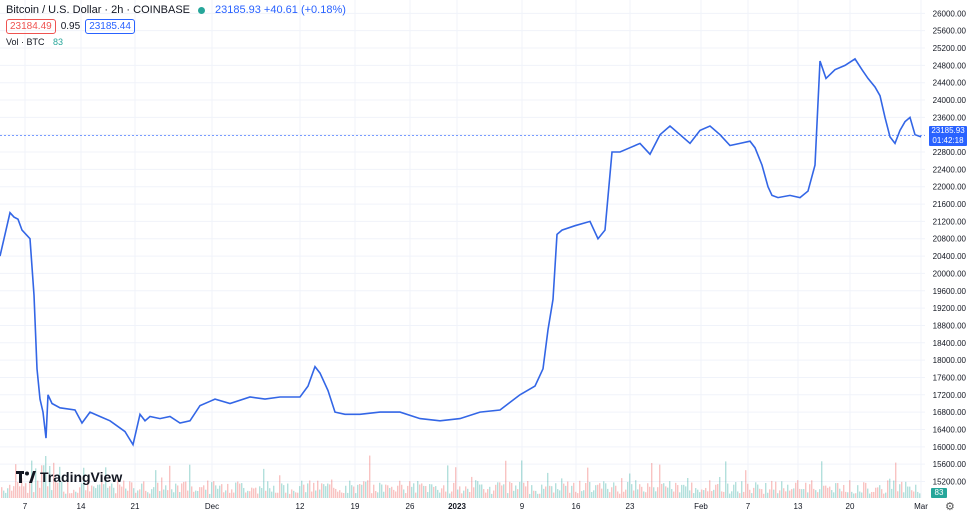 The width and height of the screenshot is (971, 513). Describe the element at coordinates (212, 506) in the screenshot. I see `x-tick-label: Dec` at that location.